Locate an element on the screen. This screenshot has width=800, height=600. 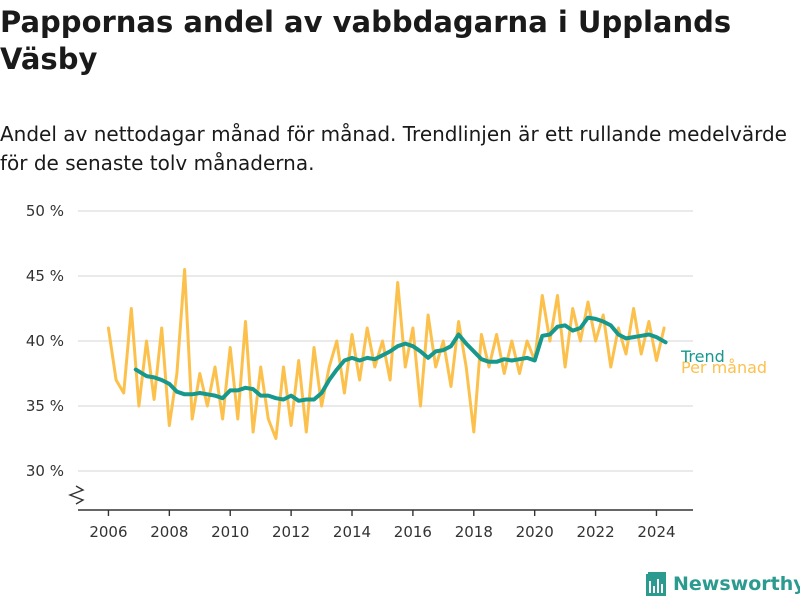
y-tick-label: 35 % is located at coordinates (45, 406).